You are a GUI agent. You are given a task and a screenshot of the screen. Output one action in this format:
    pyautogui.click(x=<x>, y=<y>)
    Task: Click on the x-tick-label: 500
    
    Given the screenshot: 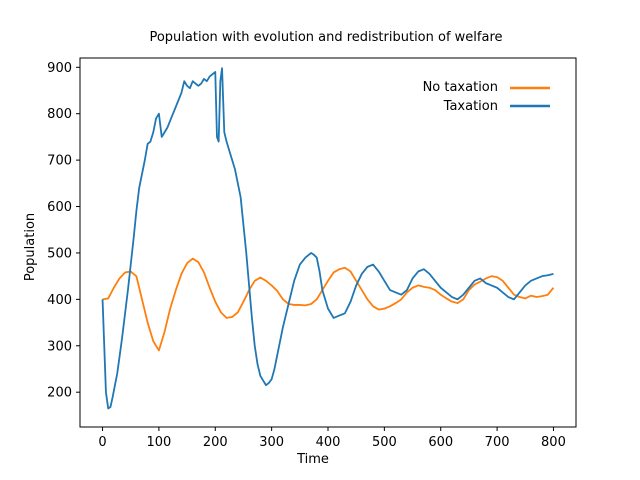 What is the action you would take?
    pyautogui.click(x=384, y=442)
    